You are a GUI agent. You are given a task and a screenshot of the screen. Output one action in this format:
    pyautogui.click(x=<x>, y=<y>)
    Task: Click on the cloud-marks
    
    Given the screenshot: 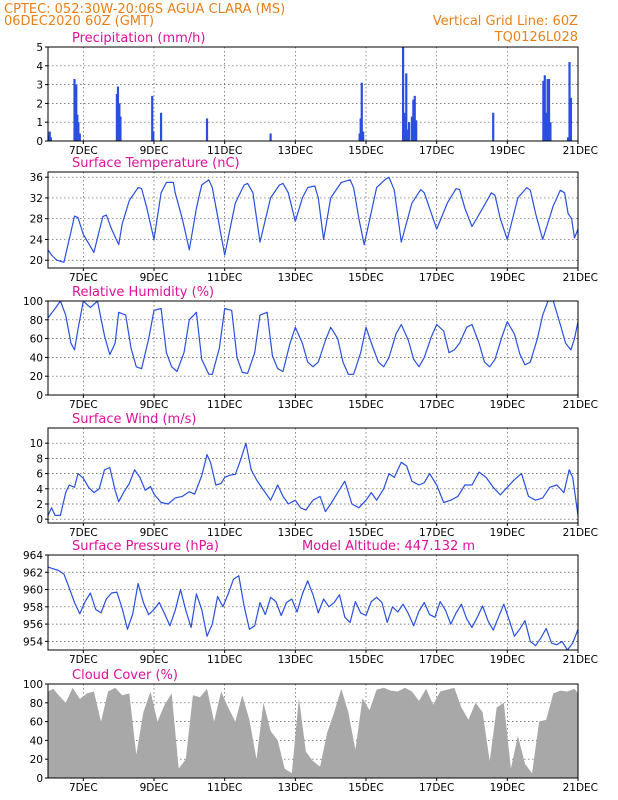 What is the action you would take?
    pyautogui.click(x=313, y=732)
    